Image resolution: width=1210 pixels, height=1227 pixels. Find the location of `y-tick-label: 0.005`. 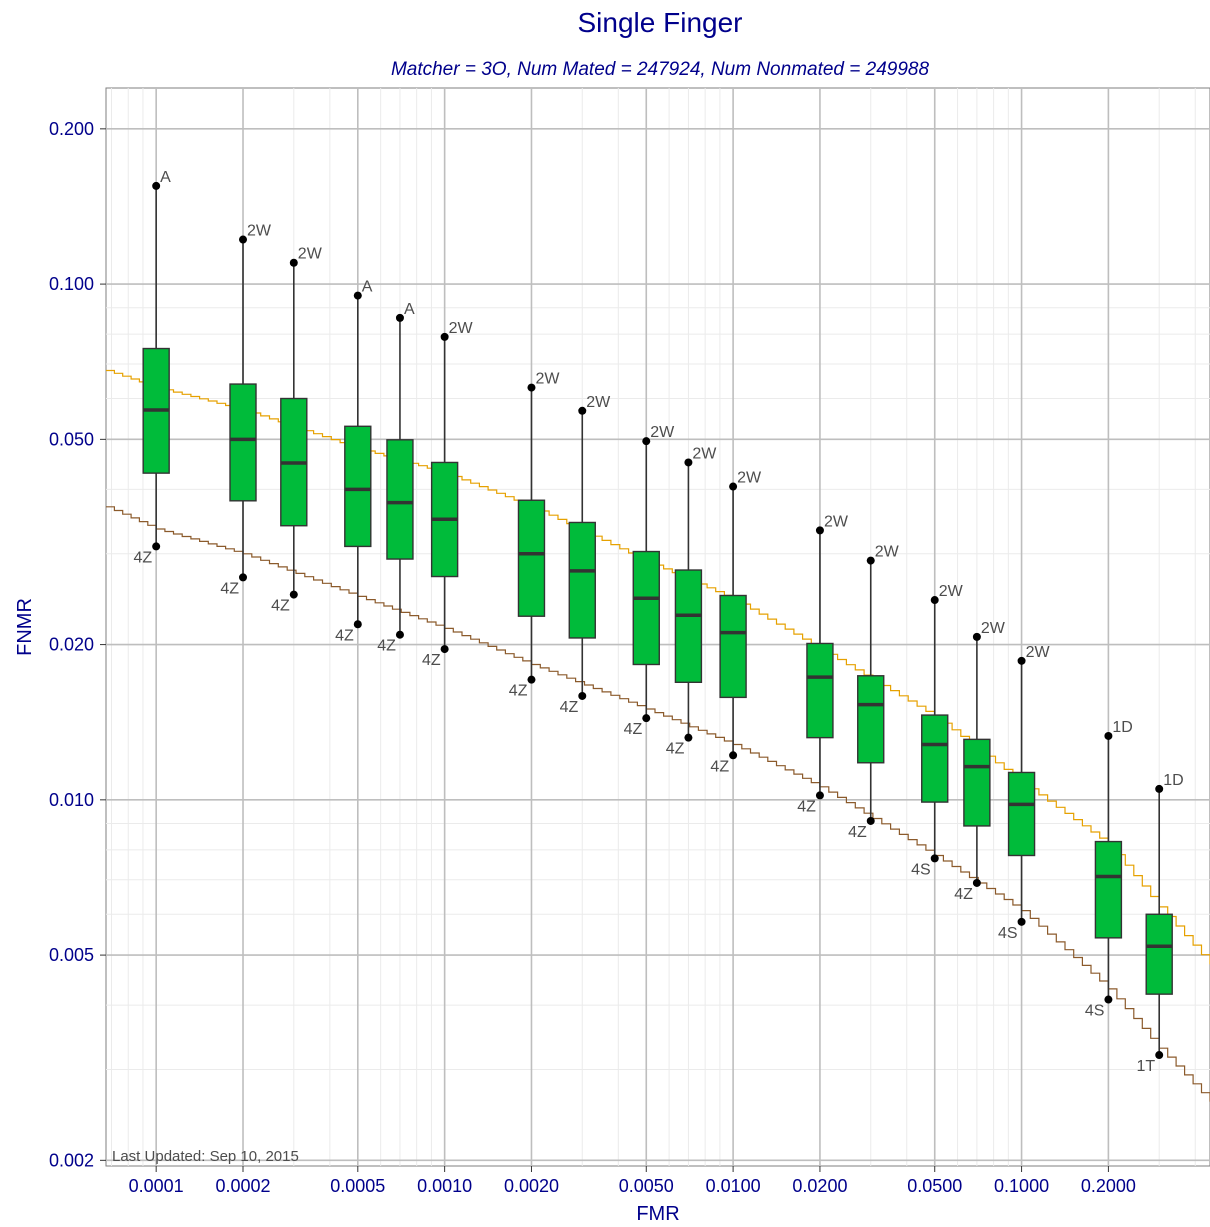

y-tick-label: 0.005 is located at coordinates (71, 955).